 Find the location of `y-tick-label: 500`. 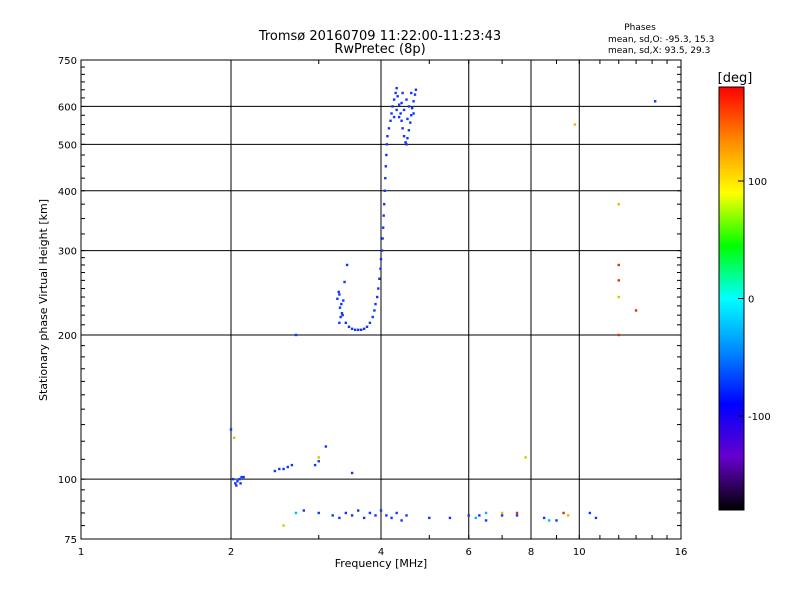

y-tick-label: 500 is located at coordinates (67, 145).